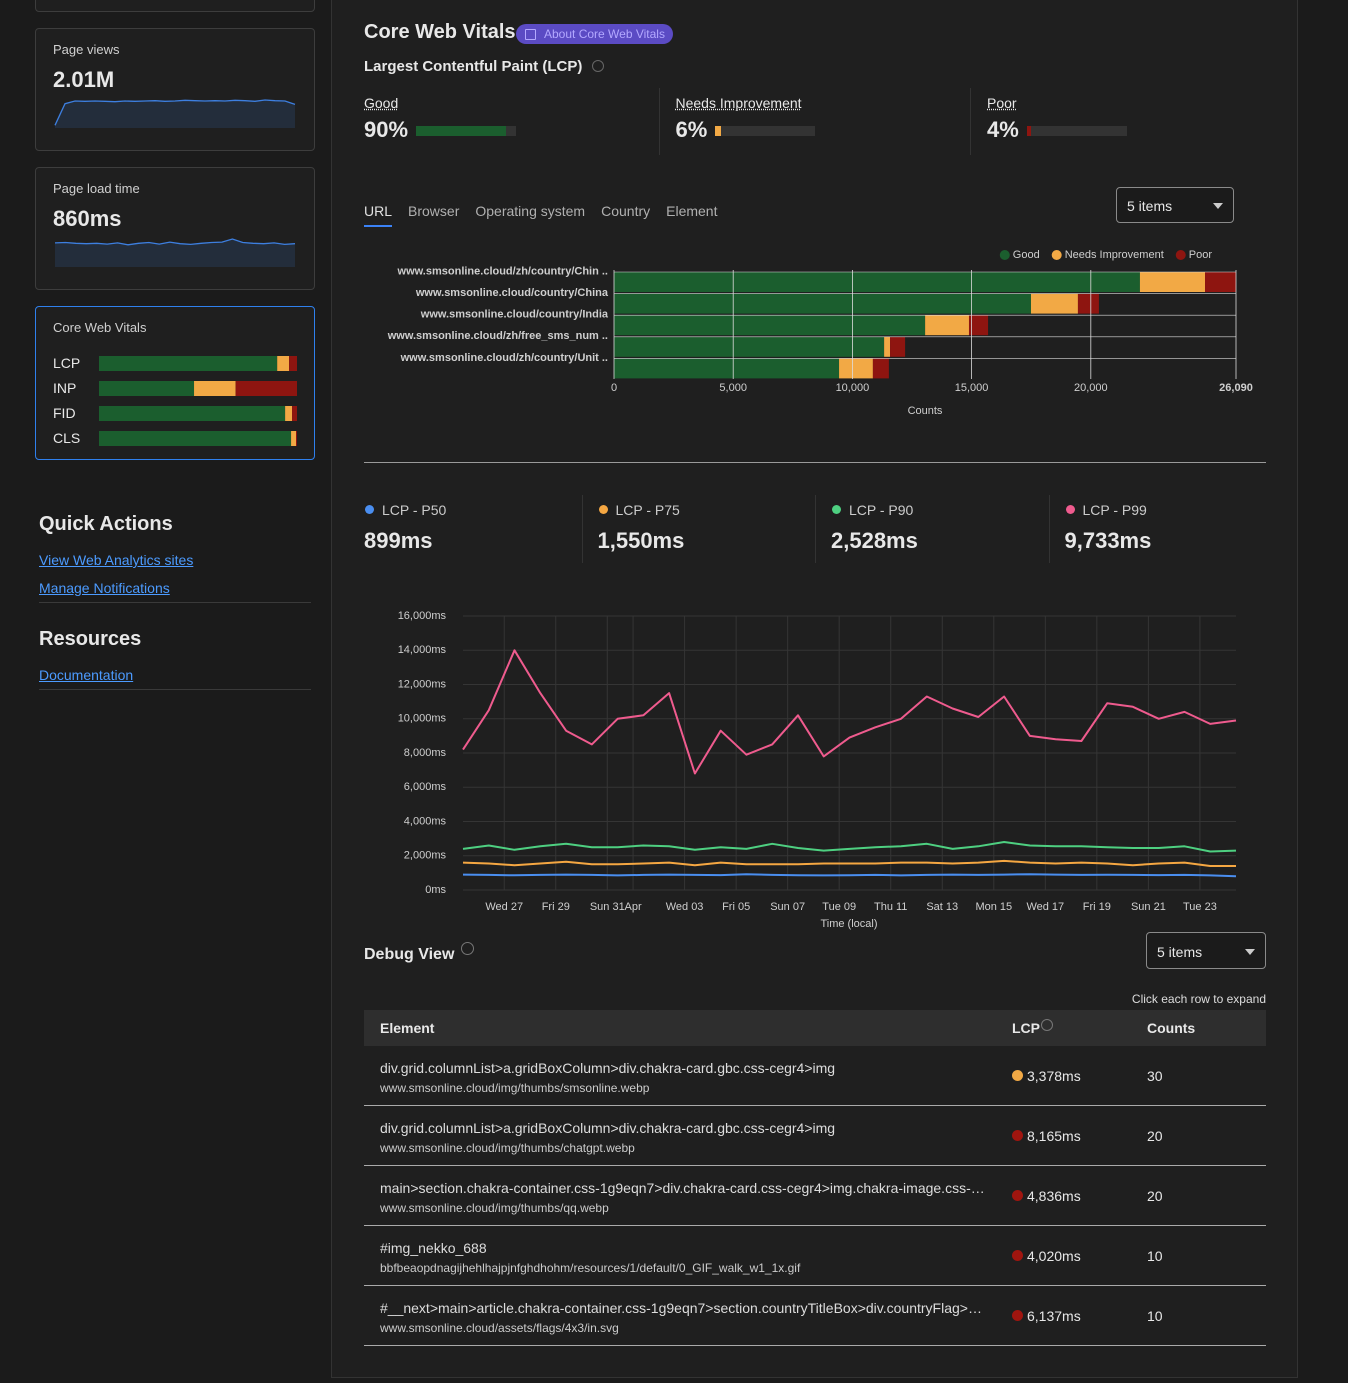 The width and height of the screenshot is (1348, 1383). I want to click on summary-value: 6%, so click(691, 129).